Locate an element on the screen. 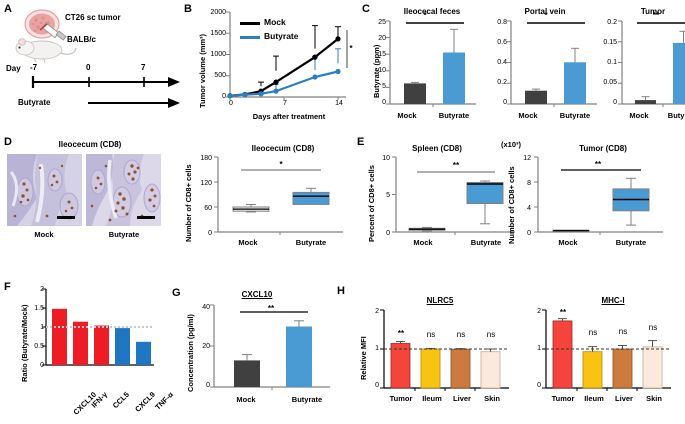 Image resolution: width=685 pixels, height=424 pixels. panel-b-ytick-1500: 1500 is located at coordinates (218, 33).